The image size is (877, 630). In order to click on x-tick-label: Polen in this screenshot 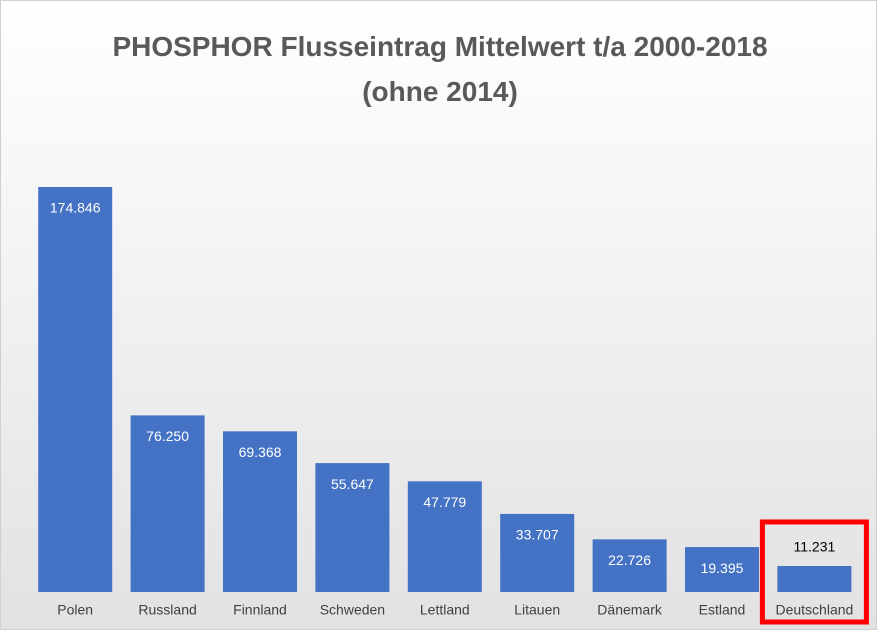, I will do `click(75, 610)`.